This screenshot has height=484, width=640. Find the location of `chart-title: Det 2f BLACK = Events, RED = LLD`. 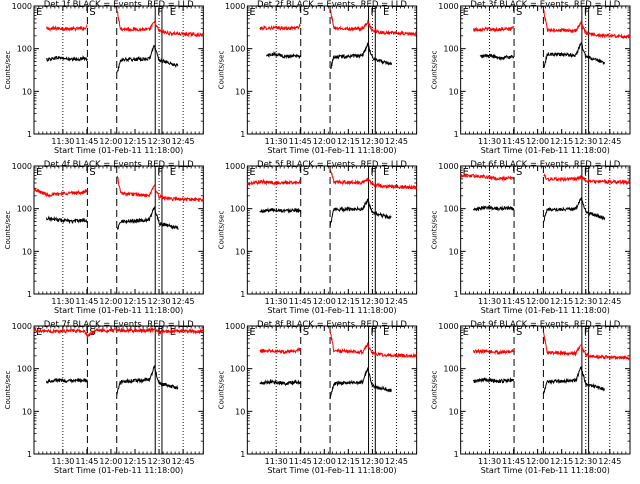

chart-title: Det 2f BLACK = Events, RED = LLD is located at coordinates (332, 5).